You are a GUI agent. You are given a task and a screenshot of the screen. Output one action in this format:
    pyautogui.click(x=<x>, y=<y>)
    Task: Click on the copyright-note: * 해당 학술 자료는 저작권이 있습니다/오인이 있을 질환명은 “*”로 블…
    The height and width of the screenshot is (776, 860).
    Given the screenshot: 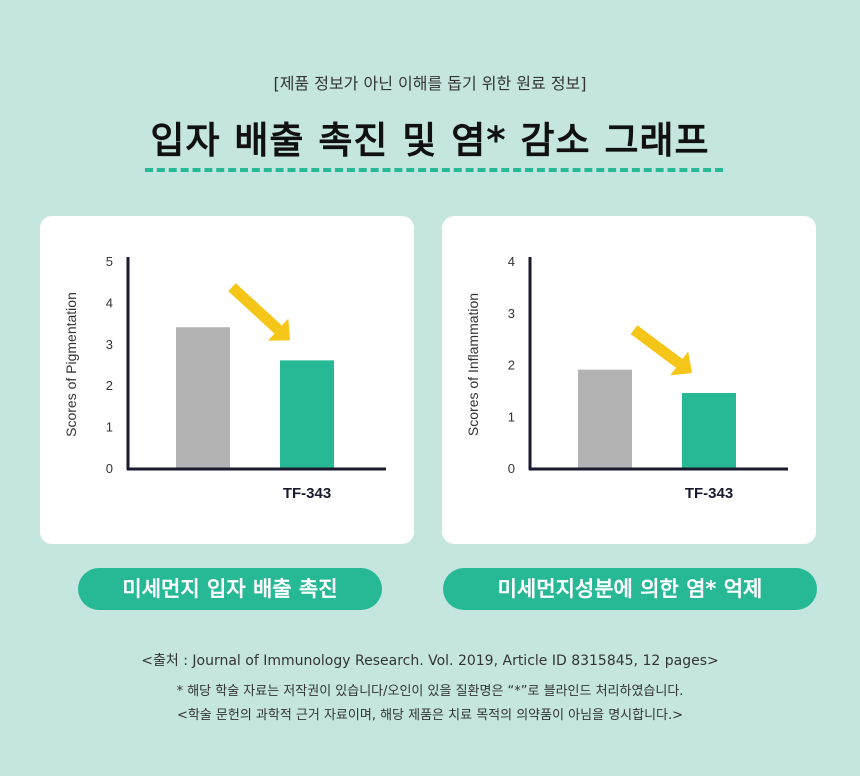 What is the action you would take?
    pyautogui.click(x=430, y=691)
    